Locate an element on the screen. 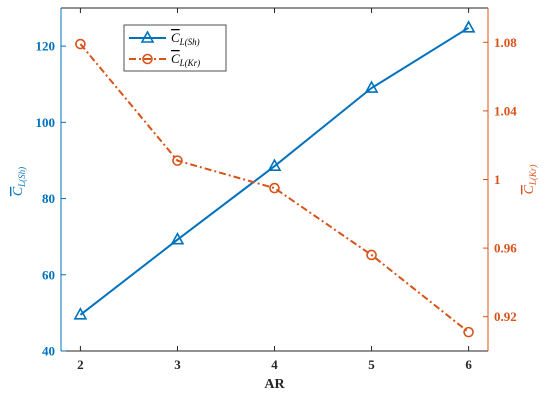 Image resolution: width=550 pixels, height=400 pixels. legend-entry-label: CL(Kr) is located at coordinates (185, 59).